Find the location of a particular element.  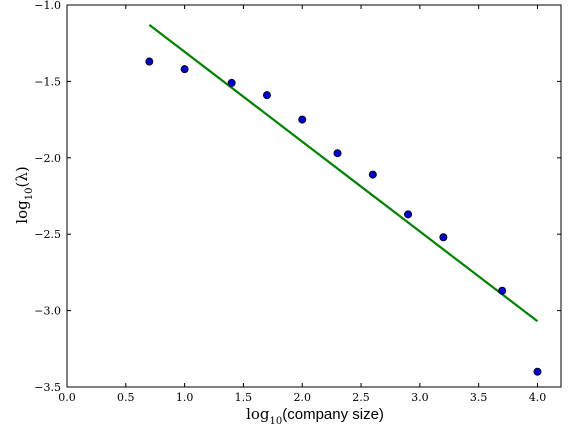

y-axis-label-suffix: (λ) is located at coordinates (22, 176).